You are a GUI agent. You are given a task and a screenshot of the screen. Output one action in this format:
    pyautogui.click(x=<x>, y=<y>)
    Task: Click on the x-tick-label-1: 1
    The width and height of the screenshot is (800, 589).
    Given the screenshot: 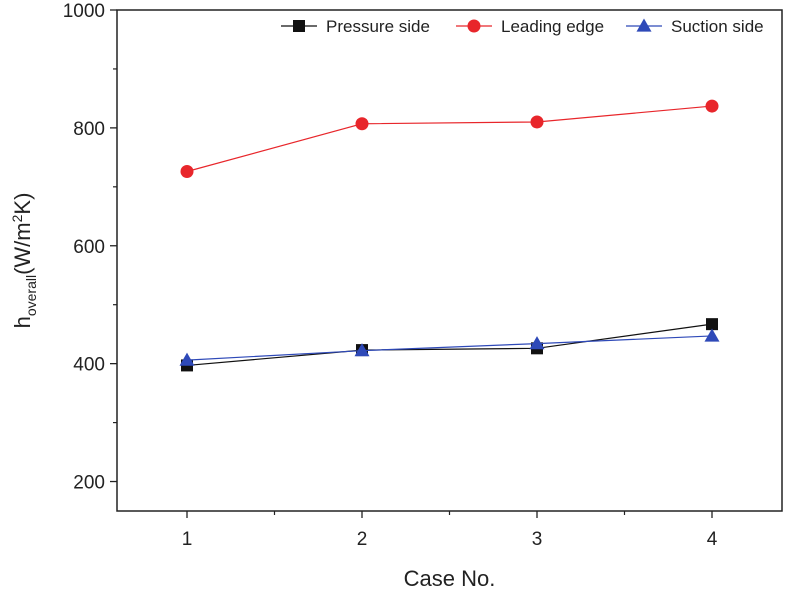 What is the action you would take?
    pyautogui.click(x=187, y=539)
    